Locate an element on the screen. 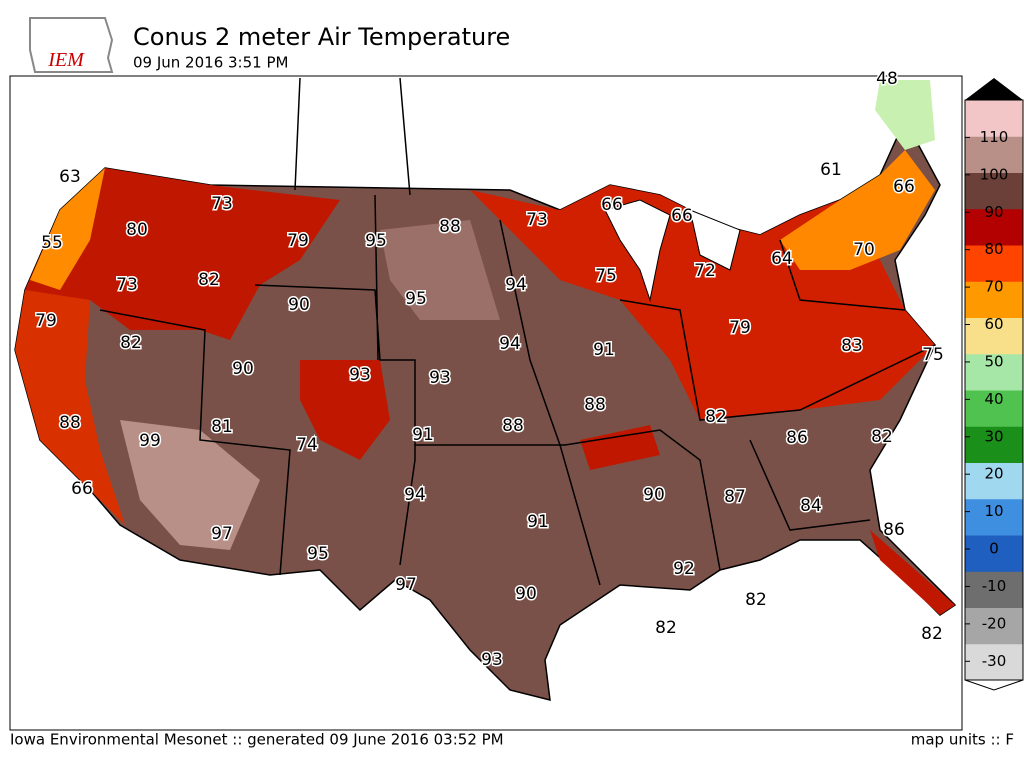 This screenshot has height=768, width=1024. colorbar-tick-label: 40 is located at coordinates (993, 399).